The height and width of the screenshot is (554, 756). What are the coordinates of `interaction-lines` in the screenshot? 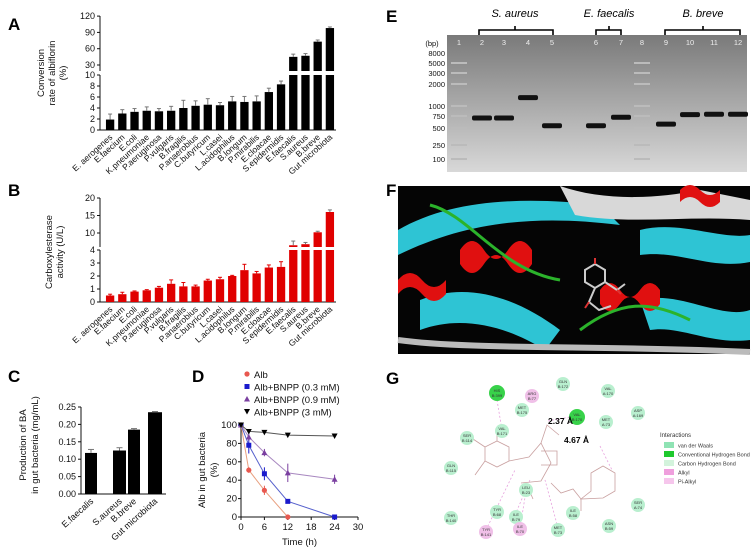 It's located at (549, 465).